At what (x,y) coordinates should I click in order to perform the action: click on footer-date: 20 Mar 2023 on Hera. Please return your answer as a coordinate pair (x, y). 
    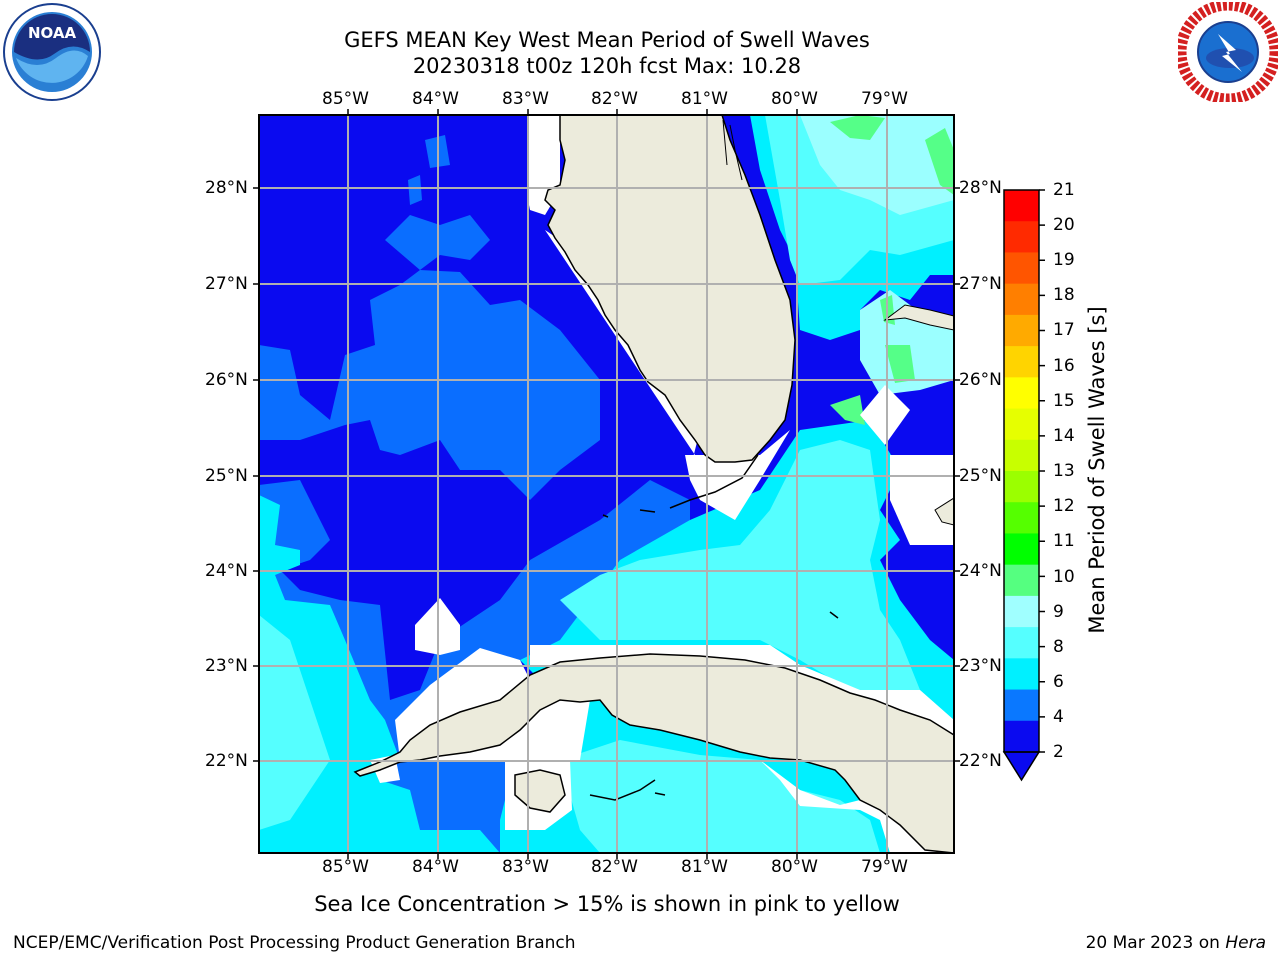
    Looking at the image, I should click on (1176, 943).